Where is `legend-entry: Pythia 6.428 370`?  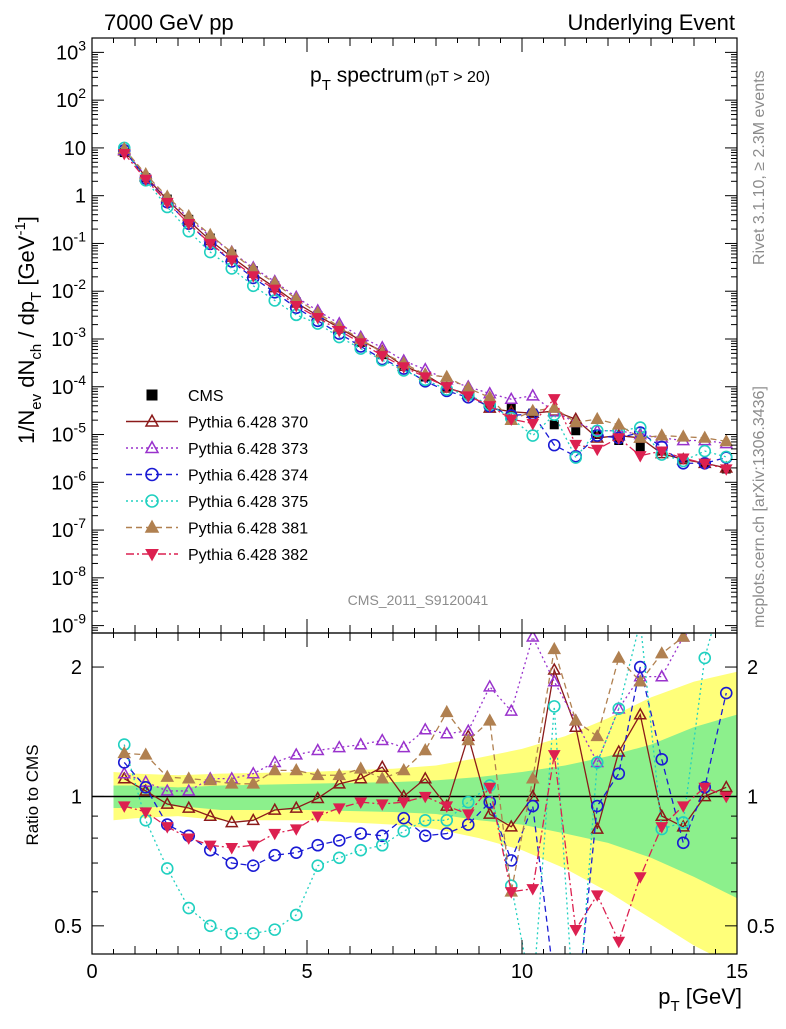 legend-entry: Pythia 6.428 370 is located at coordinates (217, 422).